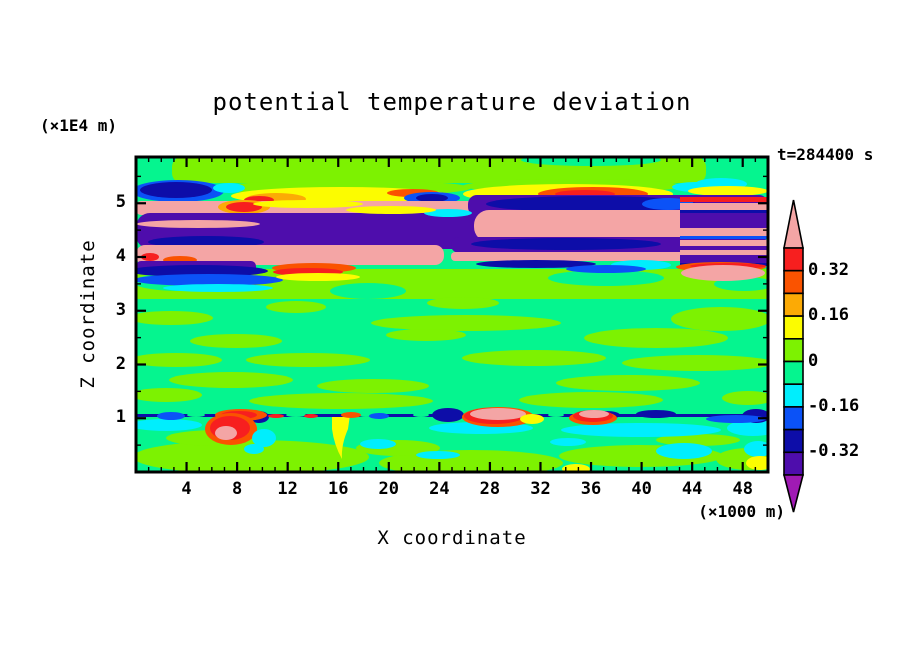 This screenshot has height=654, width=904. What do you see at coordinates (287, 489) in the screenshot?
I see `x-tick-label: 12` at bounding box center [287, 489].